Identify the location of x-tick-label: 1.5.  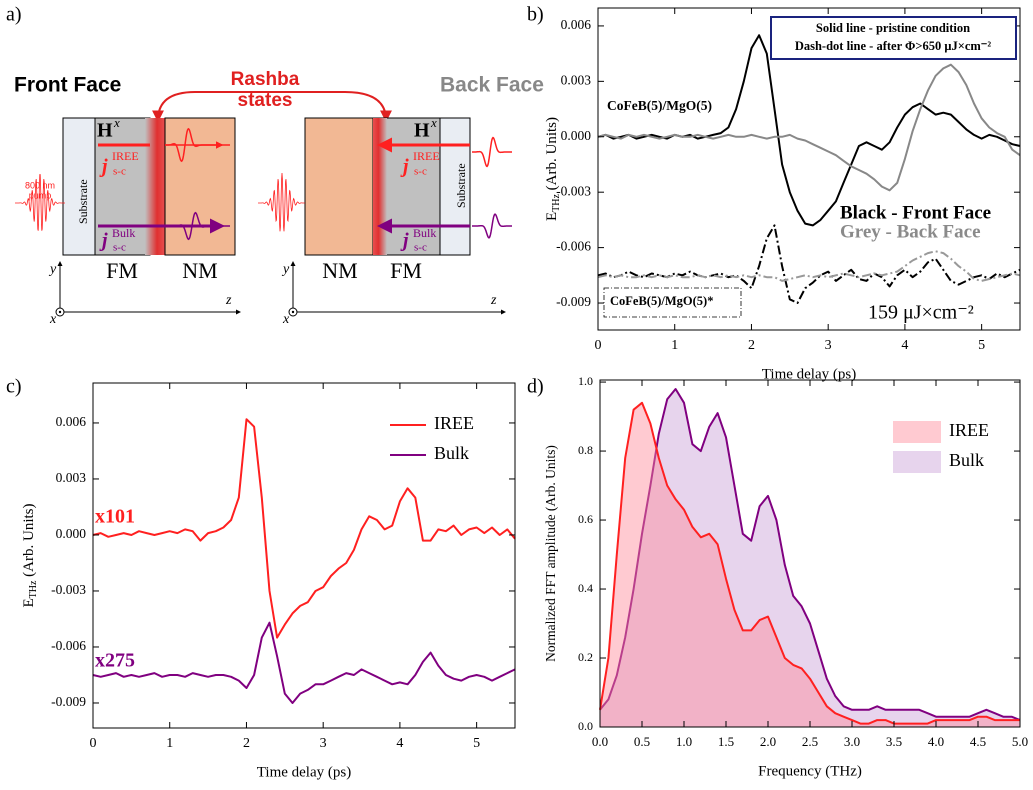
(726, 741).